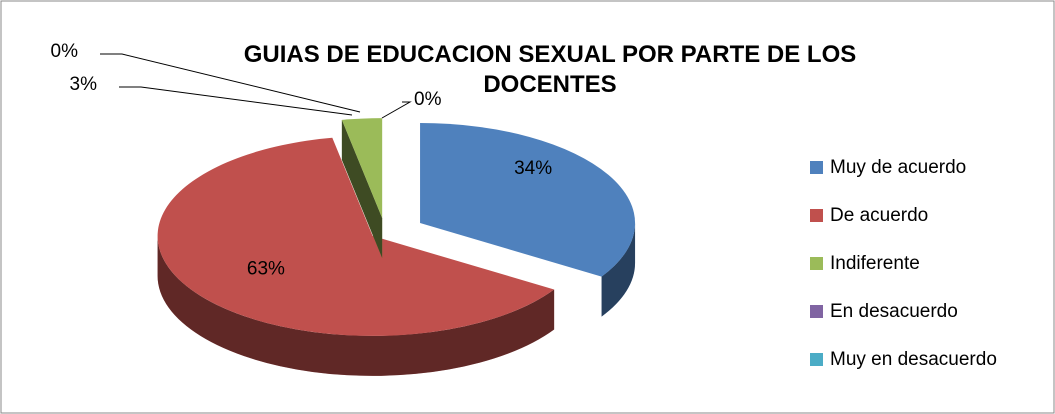 The image size is (1055, 414). I want to click on data-label: 34%, so click(533, 168).